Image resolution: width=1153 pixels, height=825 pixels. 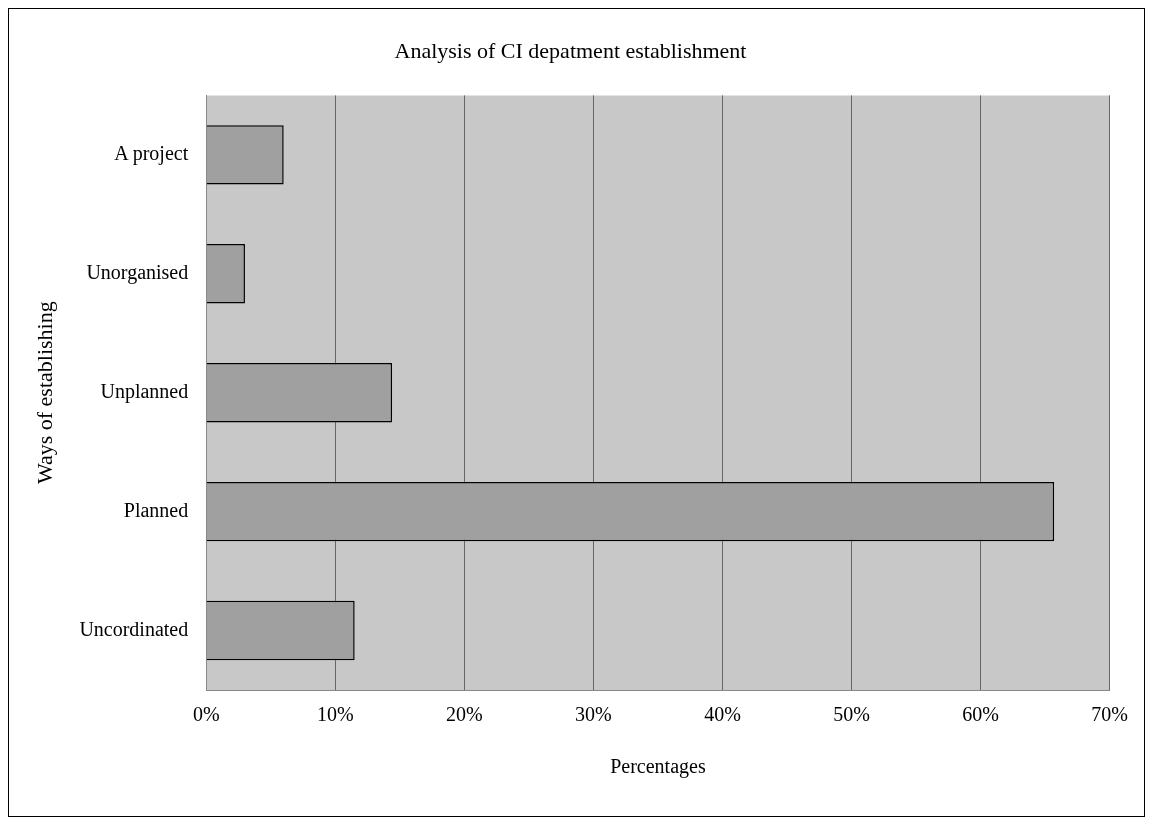 I want to click on y-tick-label: Unorganised, so click(x=137, y=273).